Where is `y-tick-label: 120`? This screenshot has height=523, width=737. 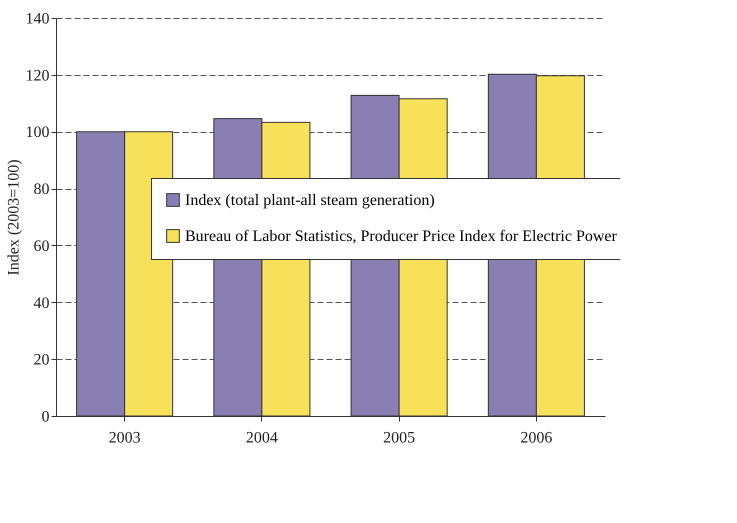
y-tick-label: 120 is located at coordinates (38, 75).